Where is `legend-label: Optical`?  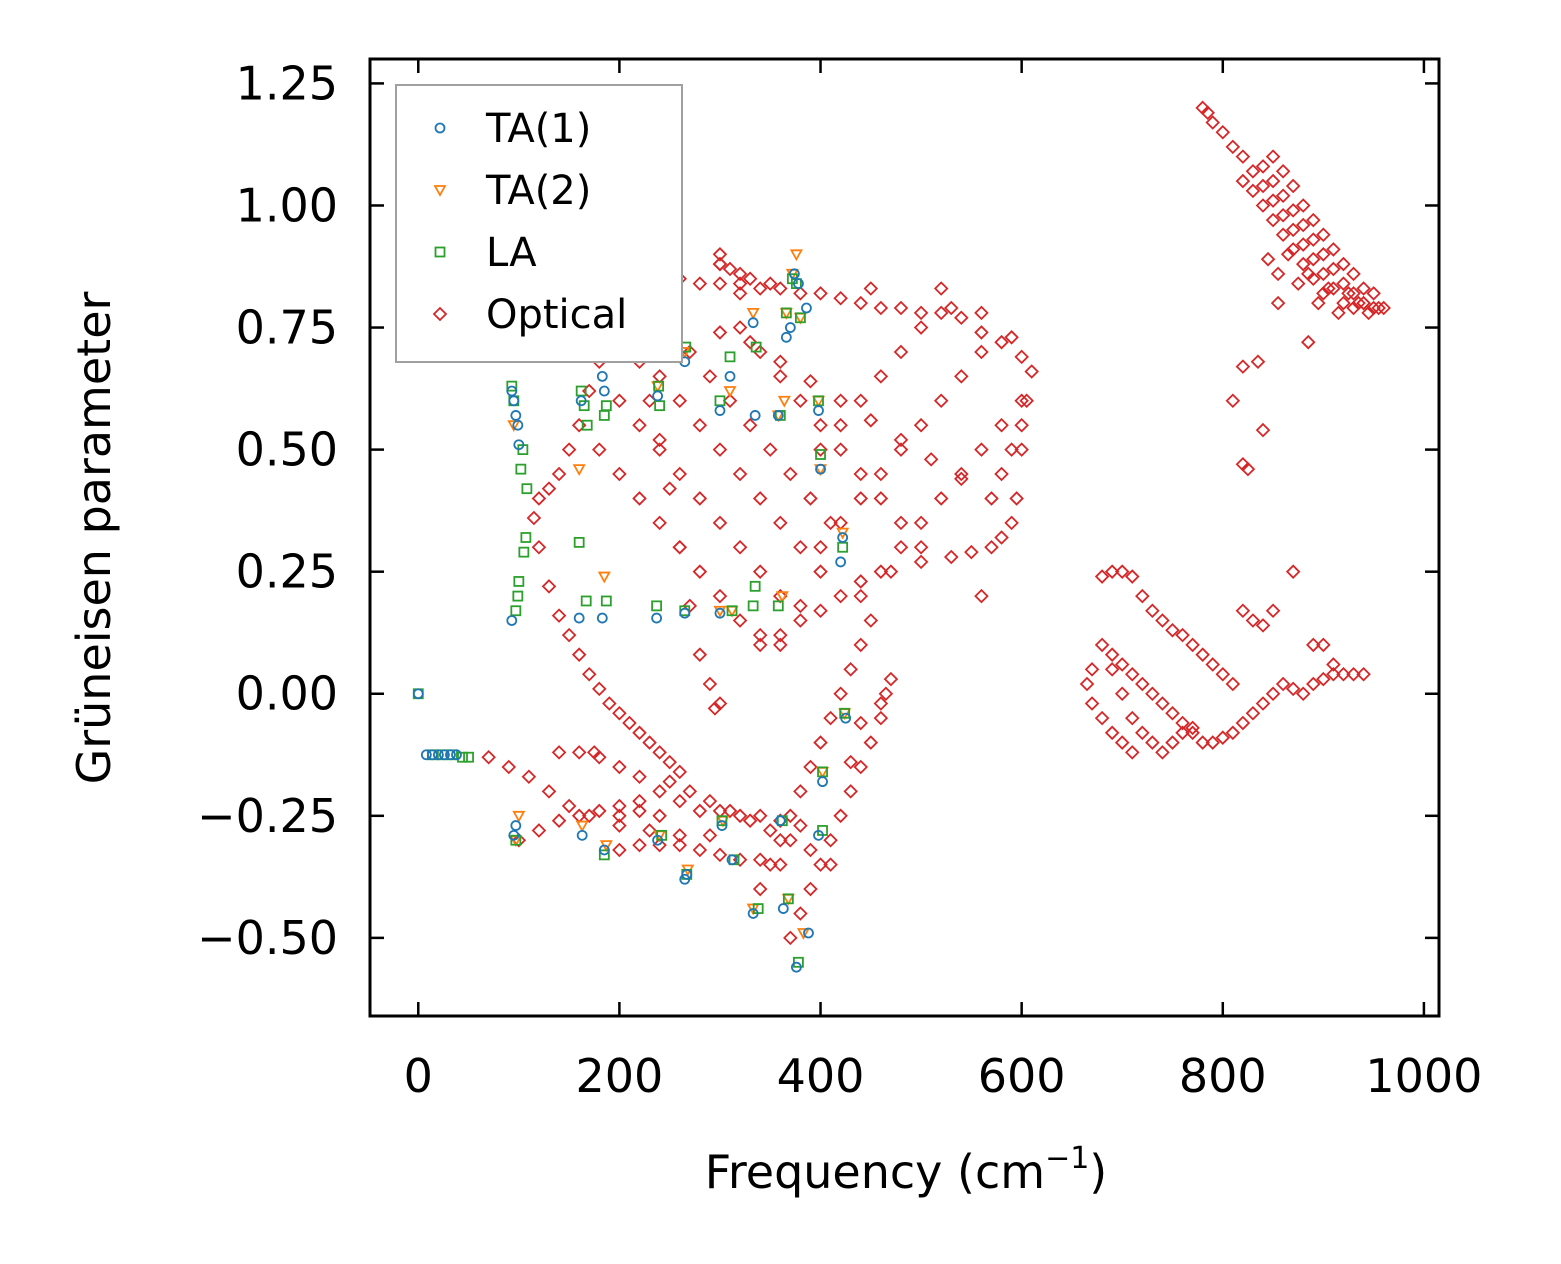 legend-label: Optical is located at coordinates (556, 315).